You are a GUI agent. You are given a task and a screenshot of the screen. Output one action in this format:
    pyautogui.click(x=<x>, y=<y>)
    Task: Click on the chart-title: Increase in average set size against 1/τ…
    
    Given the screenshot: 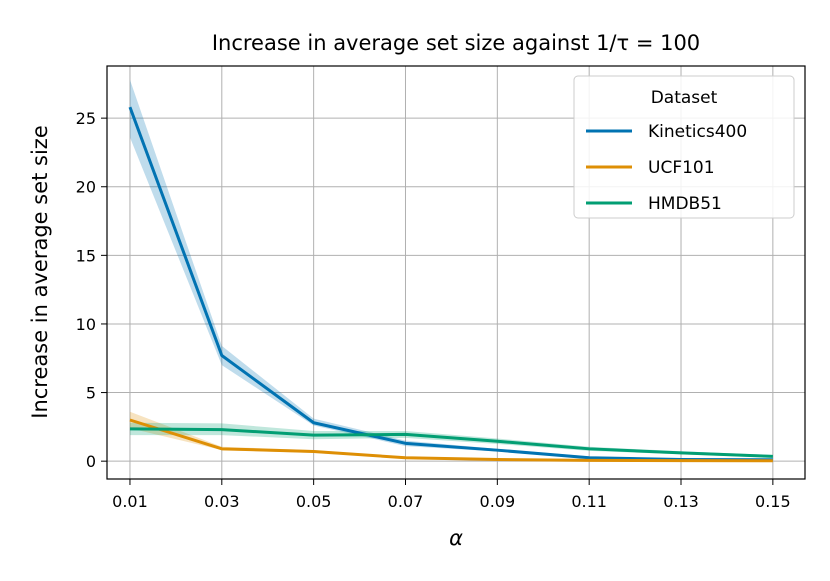 What is the action you would take?
    pyautogui.click(x=456, y=43)
    